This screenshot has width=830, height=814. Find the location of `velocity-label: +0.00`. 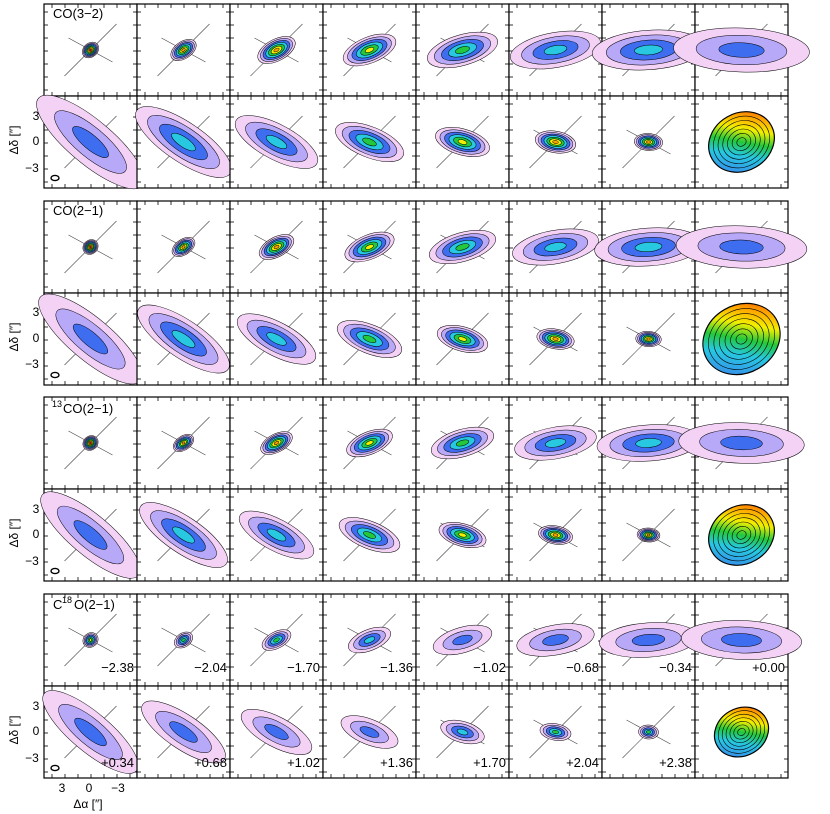

velocity-label: +0.00 is located at coordinates (768, 667).